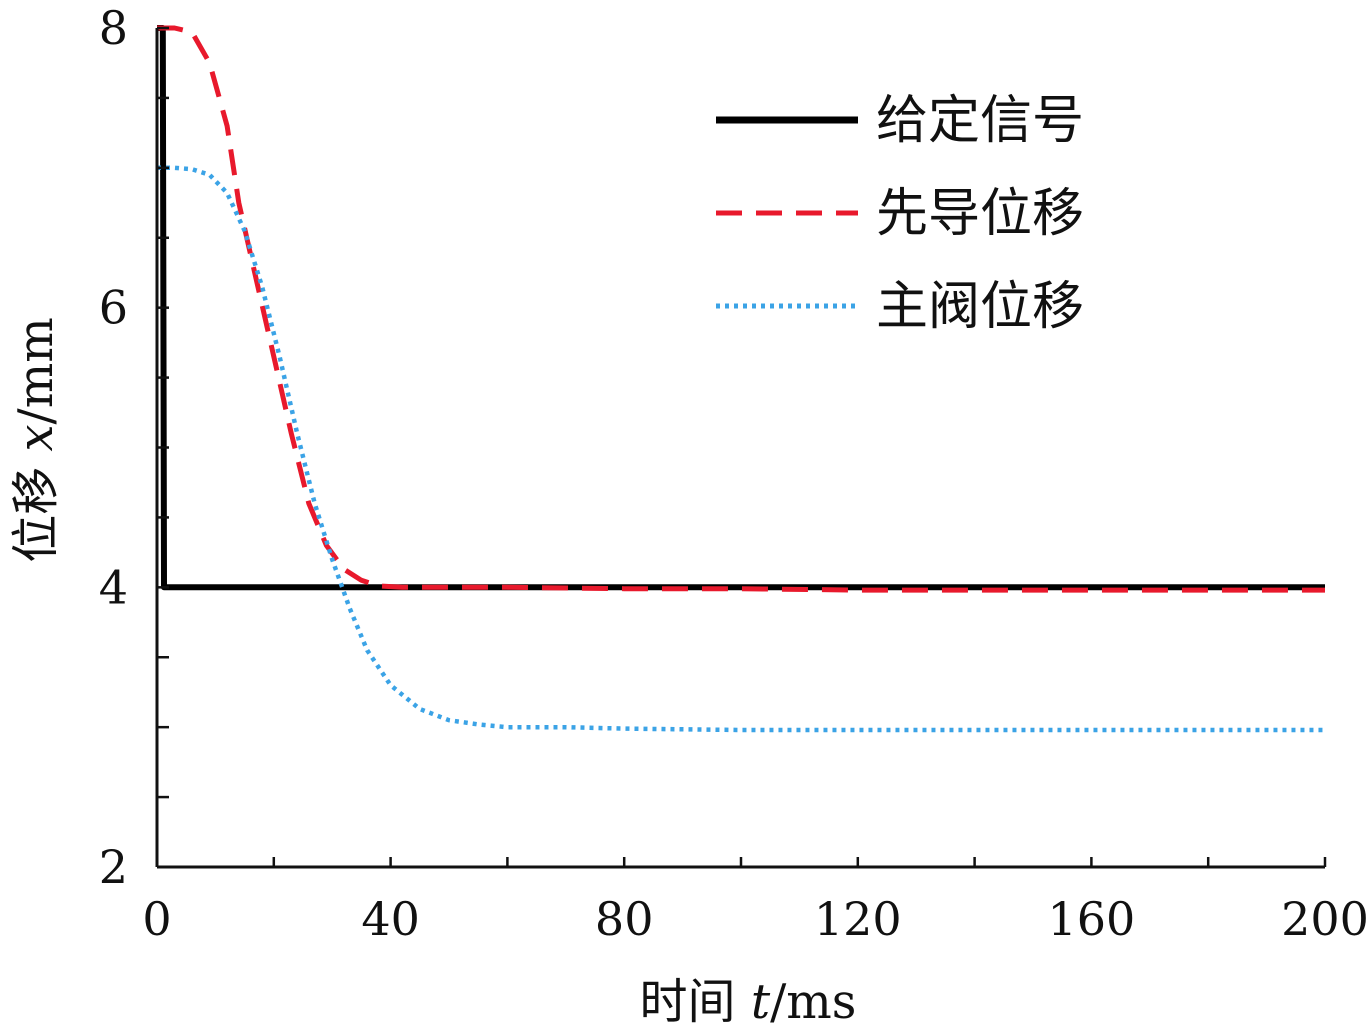 Image resolution: width=1372 pixels, height=1029 pixels. I want to click on x-tick-label: 0, so click(156, 919).